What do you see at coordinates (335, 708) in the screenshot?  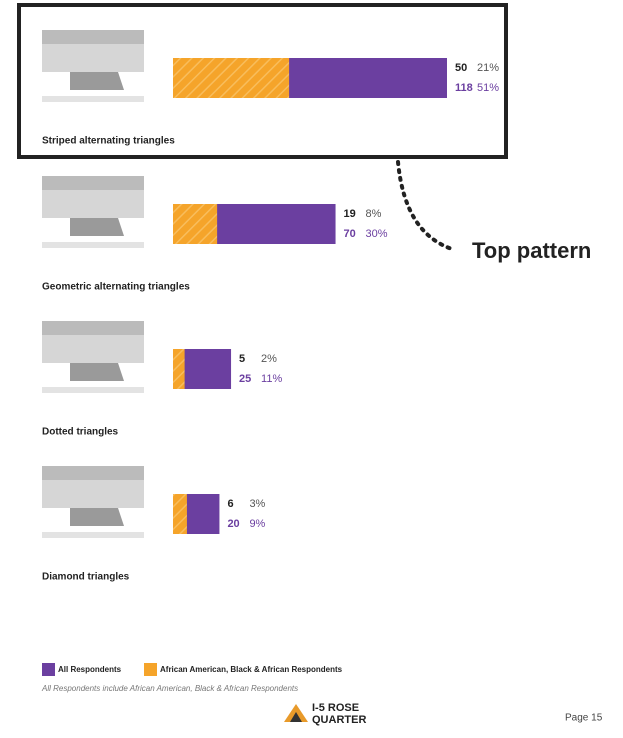 I see `logo-text: I-5 ROSE` at bounding box center [335, 708].